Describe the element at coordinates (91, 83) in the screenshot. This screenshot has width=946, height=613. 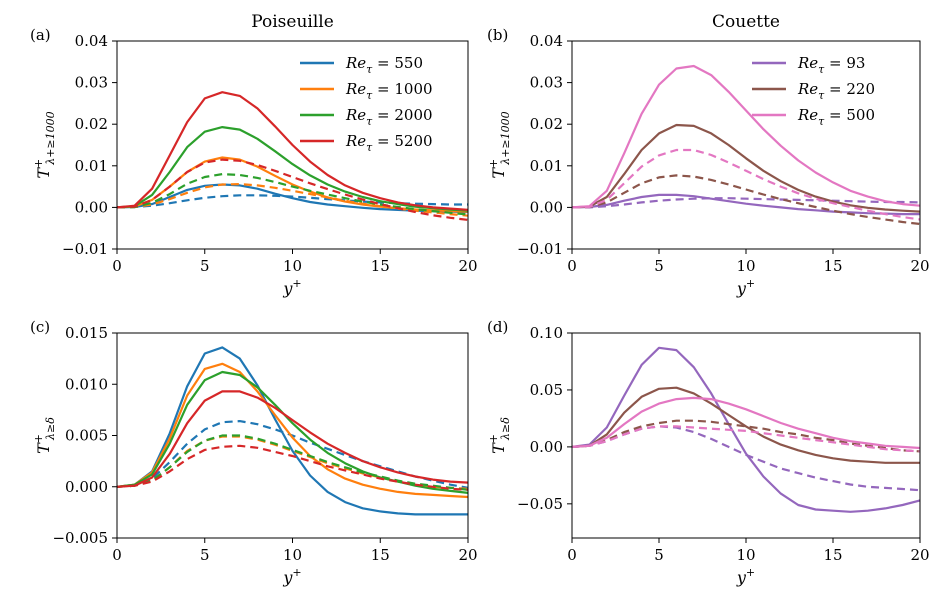
I see `y-tick-label-a-4: 0.03` at that location.